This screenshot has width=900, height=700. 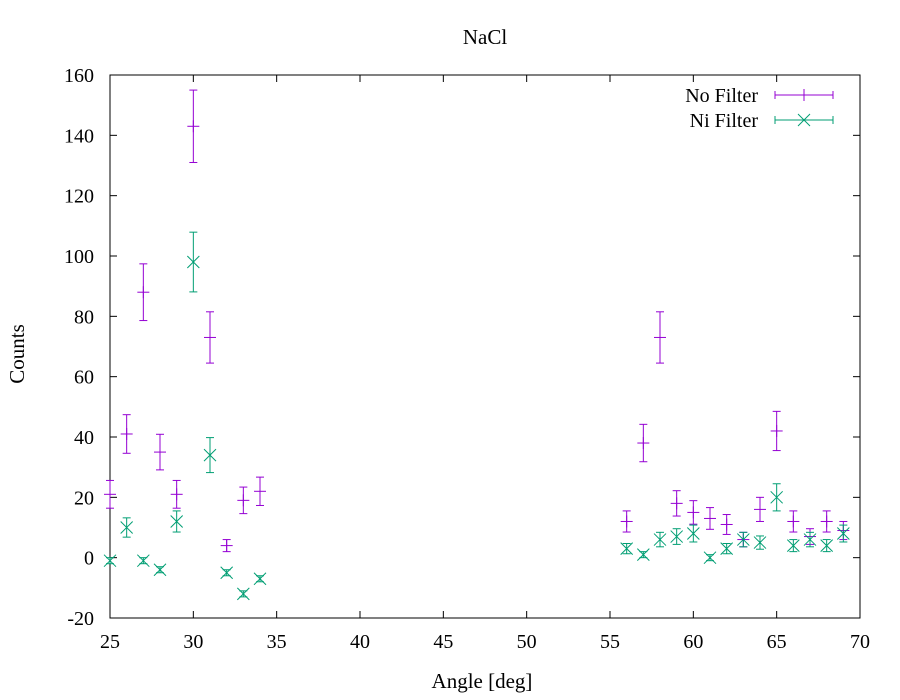 What do you see at coordinates (721, 96) in the screenshot?
I see `legend-label: No Filter` at bounding box center [721, 96].